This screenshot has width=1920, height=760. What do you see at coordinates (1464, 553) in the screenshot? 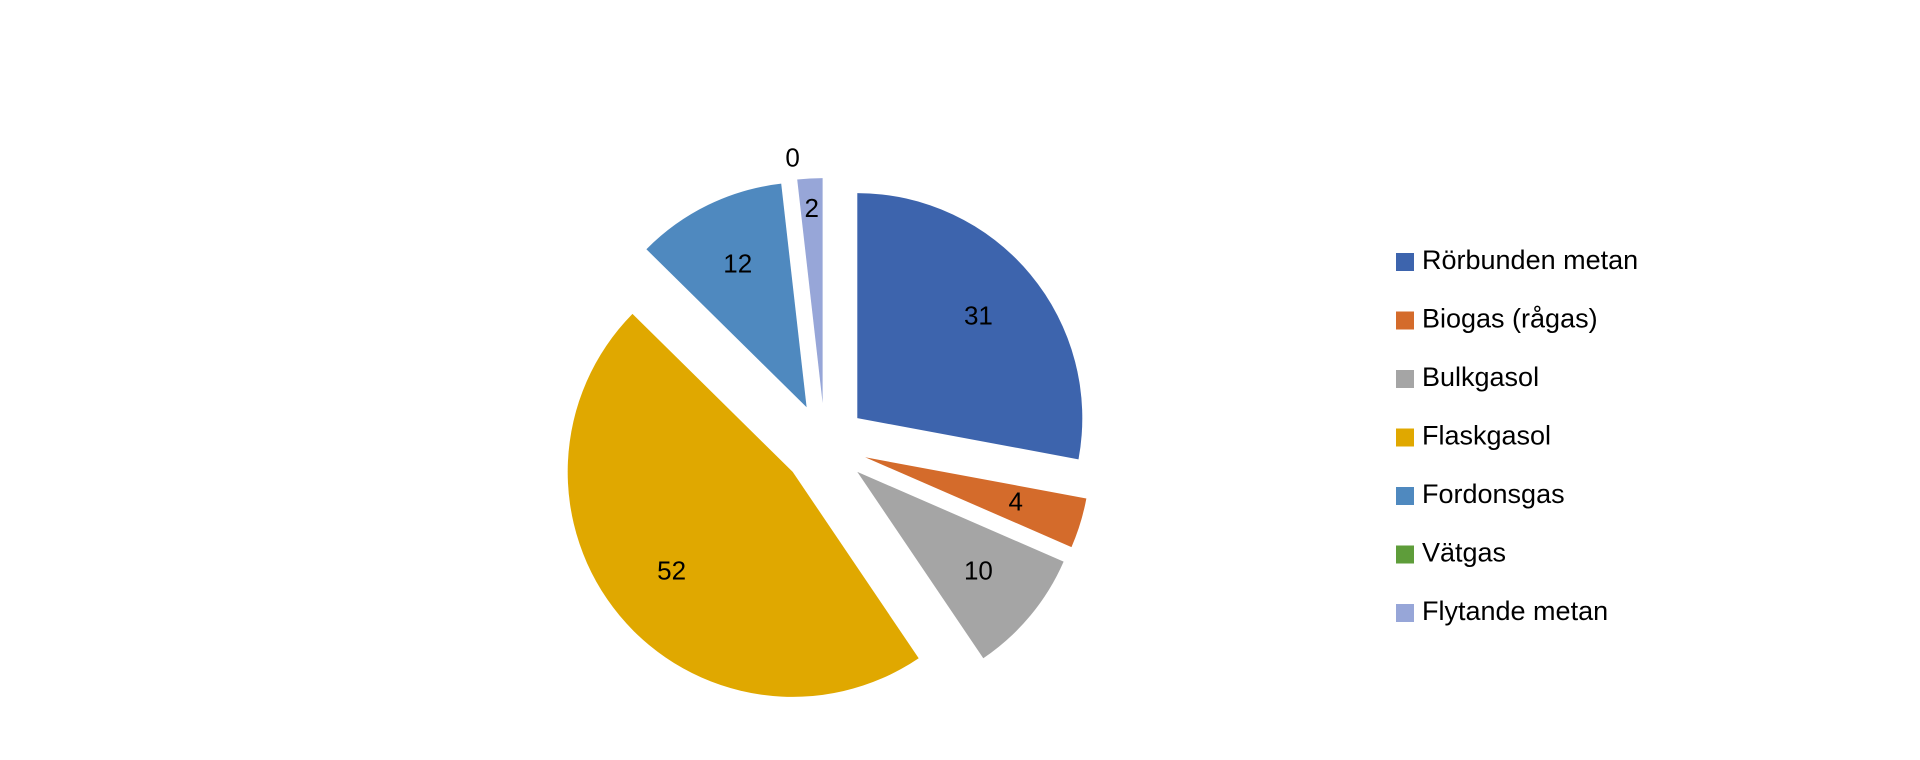
I see `legend-label: Vätgas` at bounding box center [1464, 553].